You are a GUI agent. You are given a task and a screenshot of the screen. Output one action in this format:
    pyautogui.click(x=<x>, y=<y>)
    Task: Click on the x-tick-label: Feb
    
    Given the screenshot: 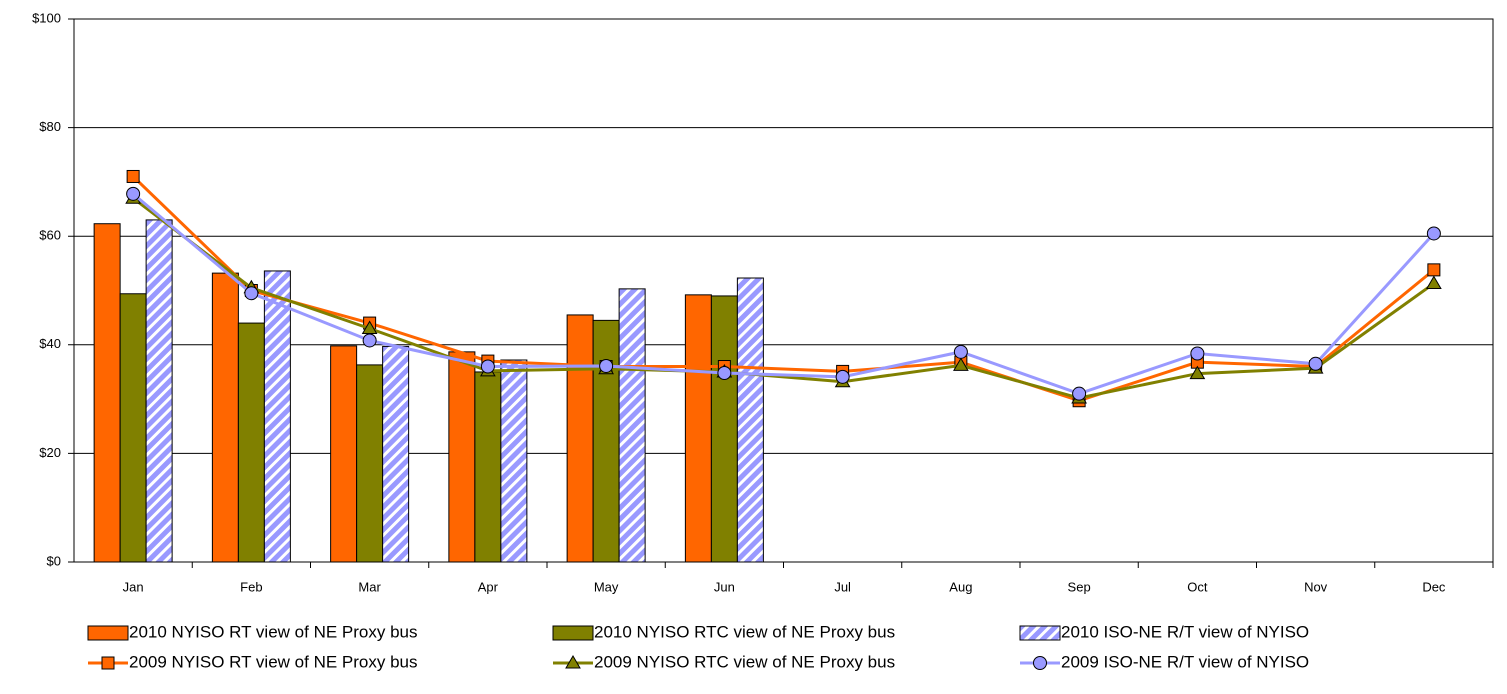 What is the action you would take?
    pyautogui.click(x=251, y=586)
    